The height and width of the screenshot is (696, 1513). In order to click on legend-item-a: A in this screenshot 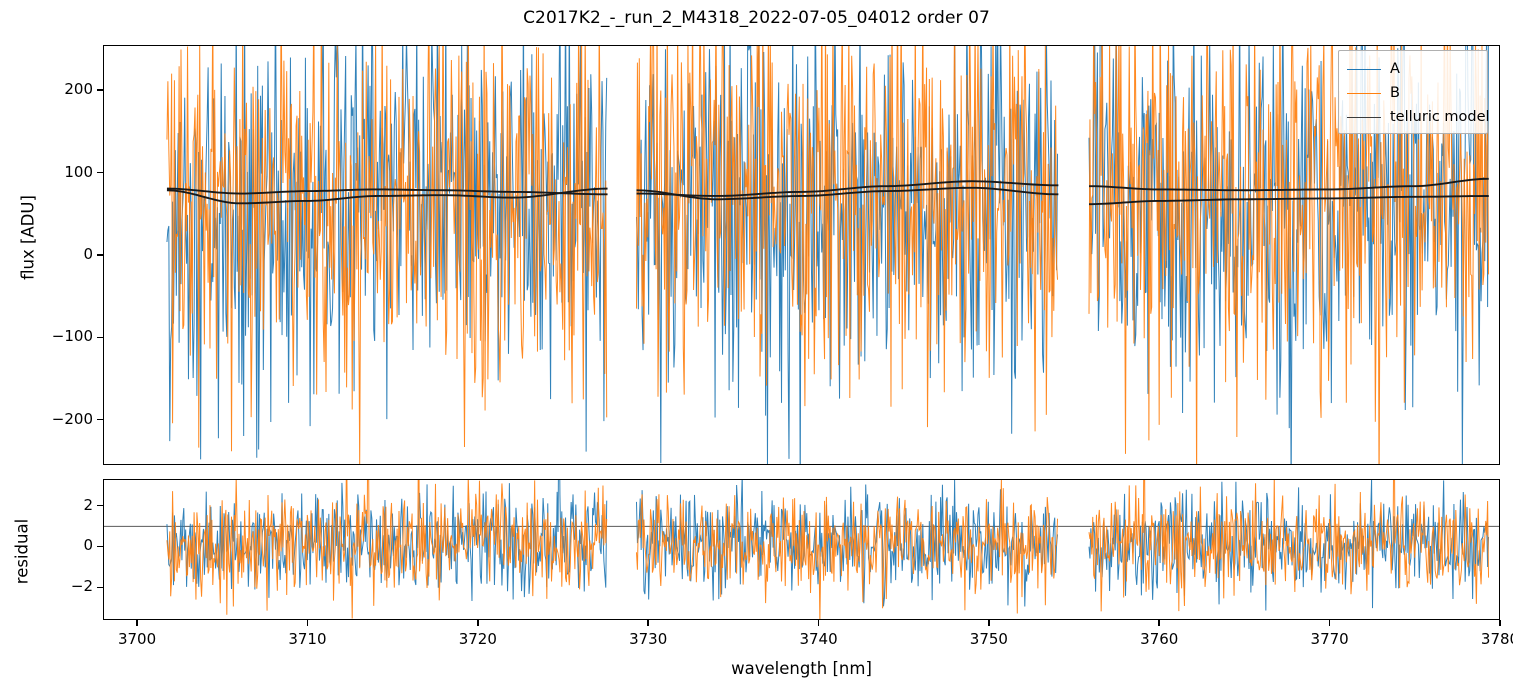, I will do `click(1413, 69)`.